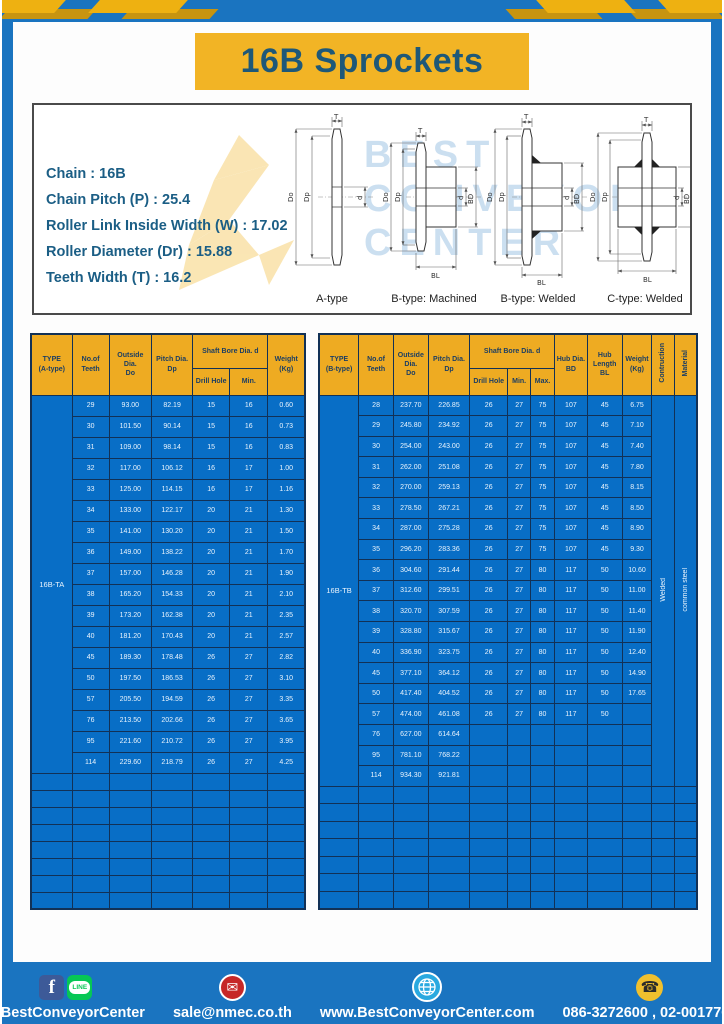 This screenshot has width=724, height=1024. What do you see at coordinates (172, 678) in the screenshot?
I see `table-cell: 186.53` at bounding box center [172, 678].